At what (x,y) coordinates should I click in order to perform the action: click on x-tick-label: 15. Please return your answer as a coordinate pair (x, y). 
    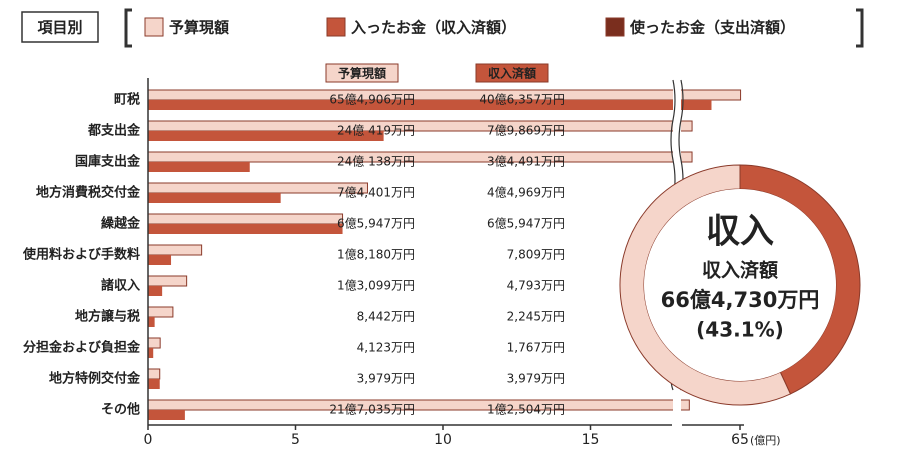
    Looking at the image, I should click on (591, 440).